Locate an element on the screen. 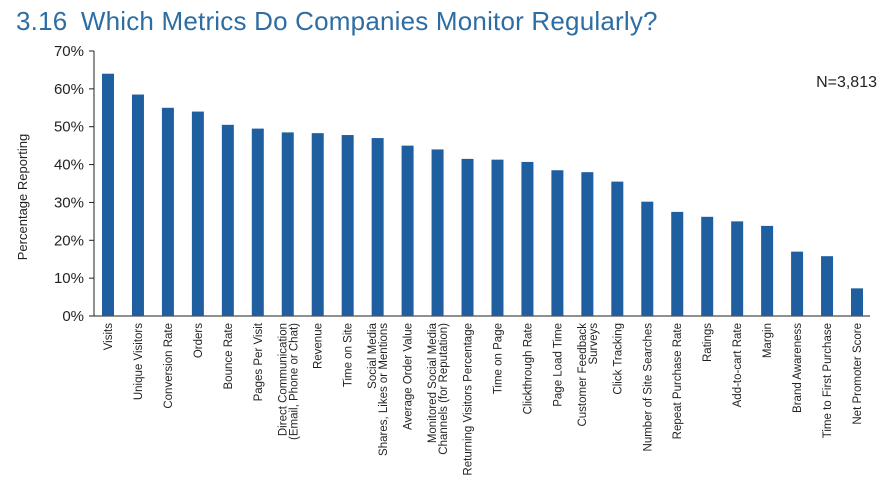  x-tick-label-line: Time to First Purchase is located at coordinates (828, 380).